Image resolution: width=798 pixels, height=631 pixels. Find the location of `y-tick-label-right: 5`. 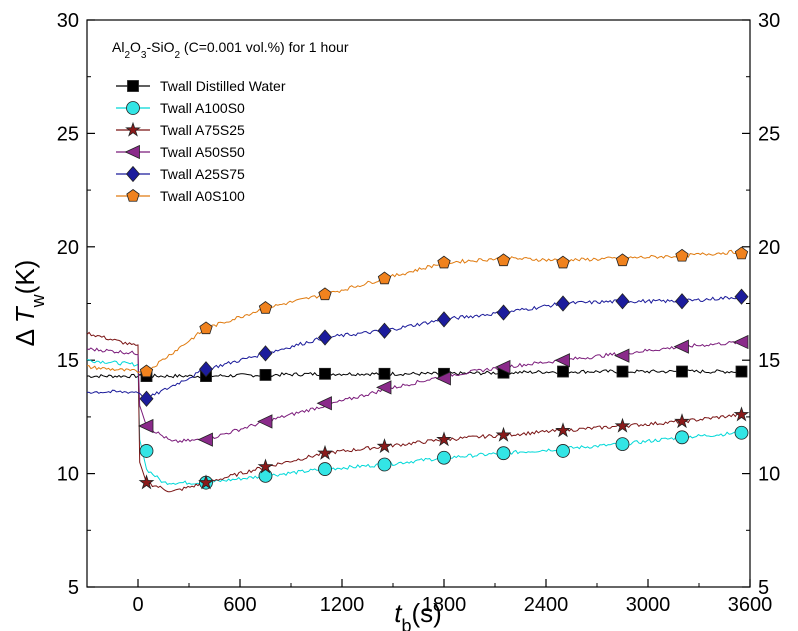

y-tick-label-right: 5 is located at coordinates (763, 588).